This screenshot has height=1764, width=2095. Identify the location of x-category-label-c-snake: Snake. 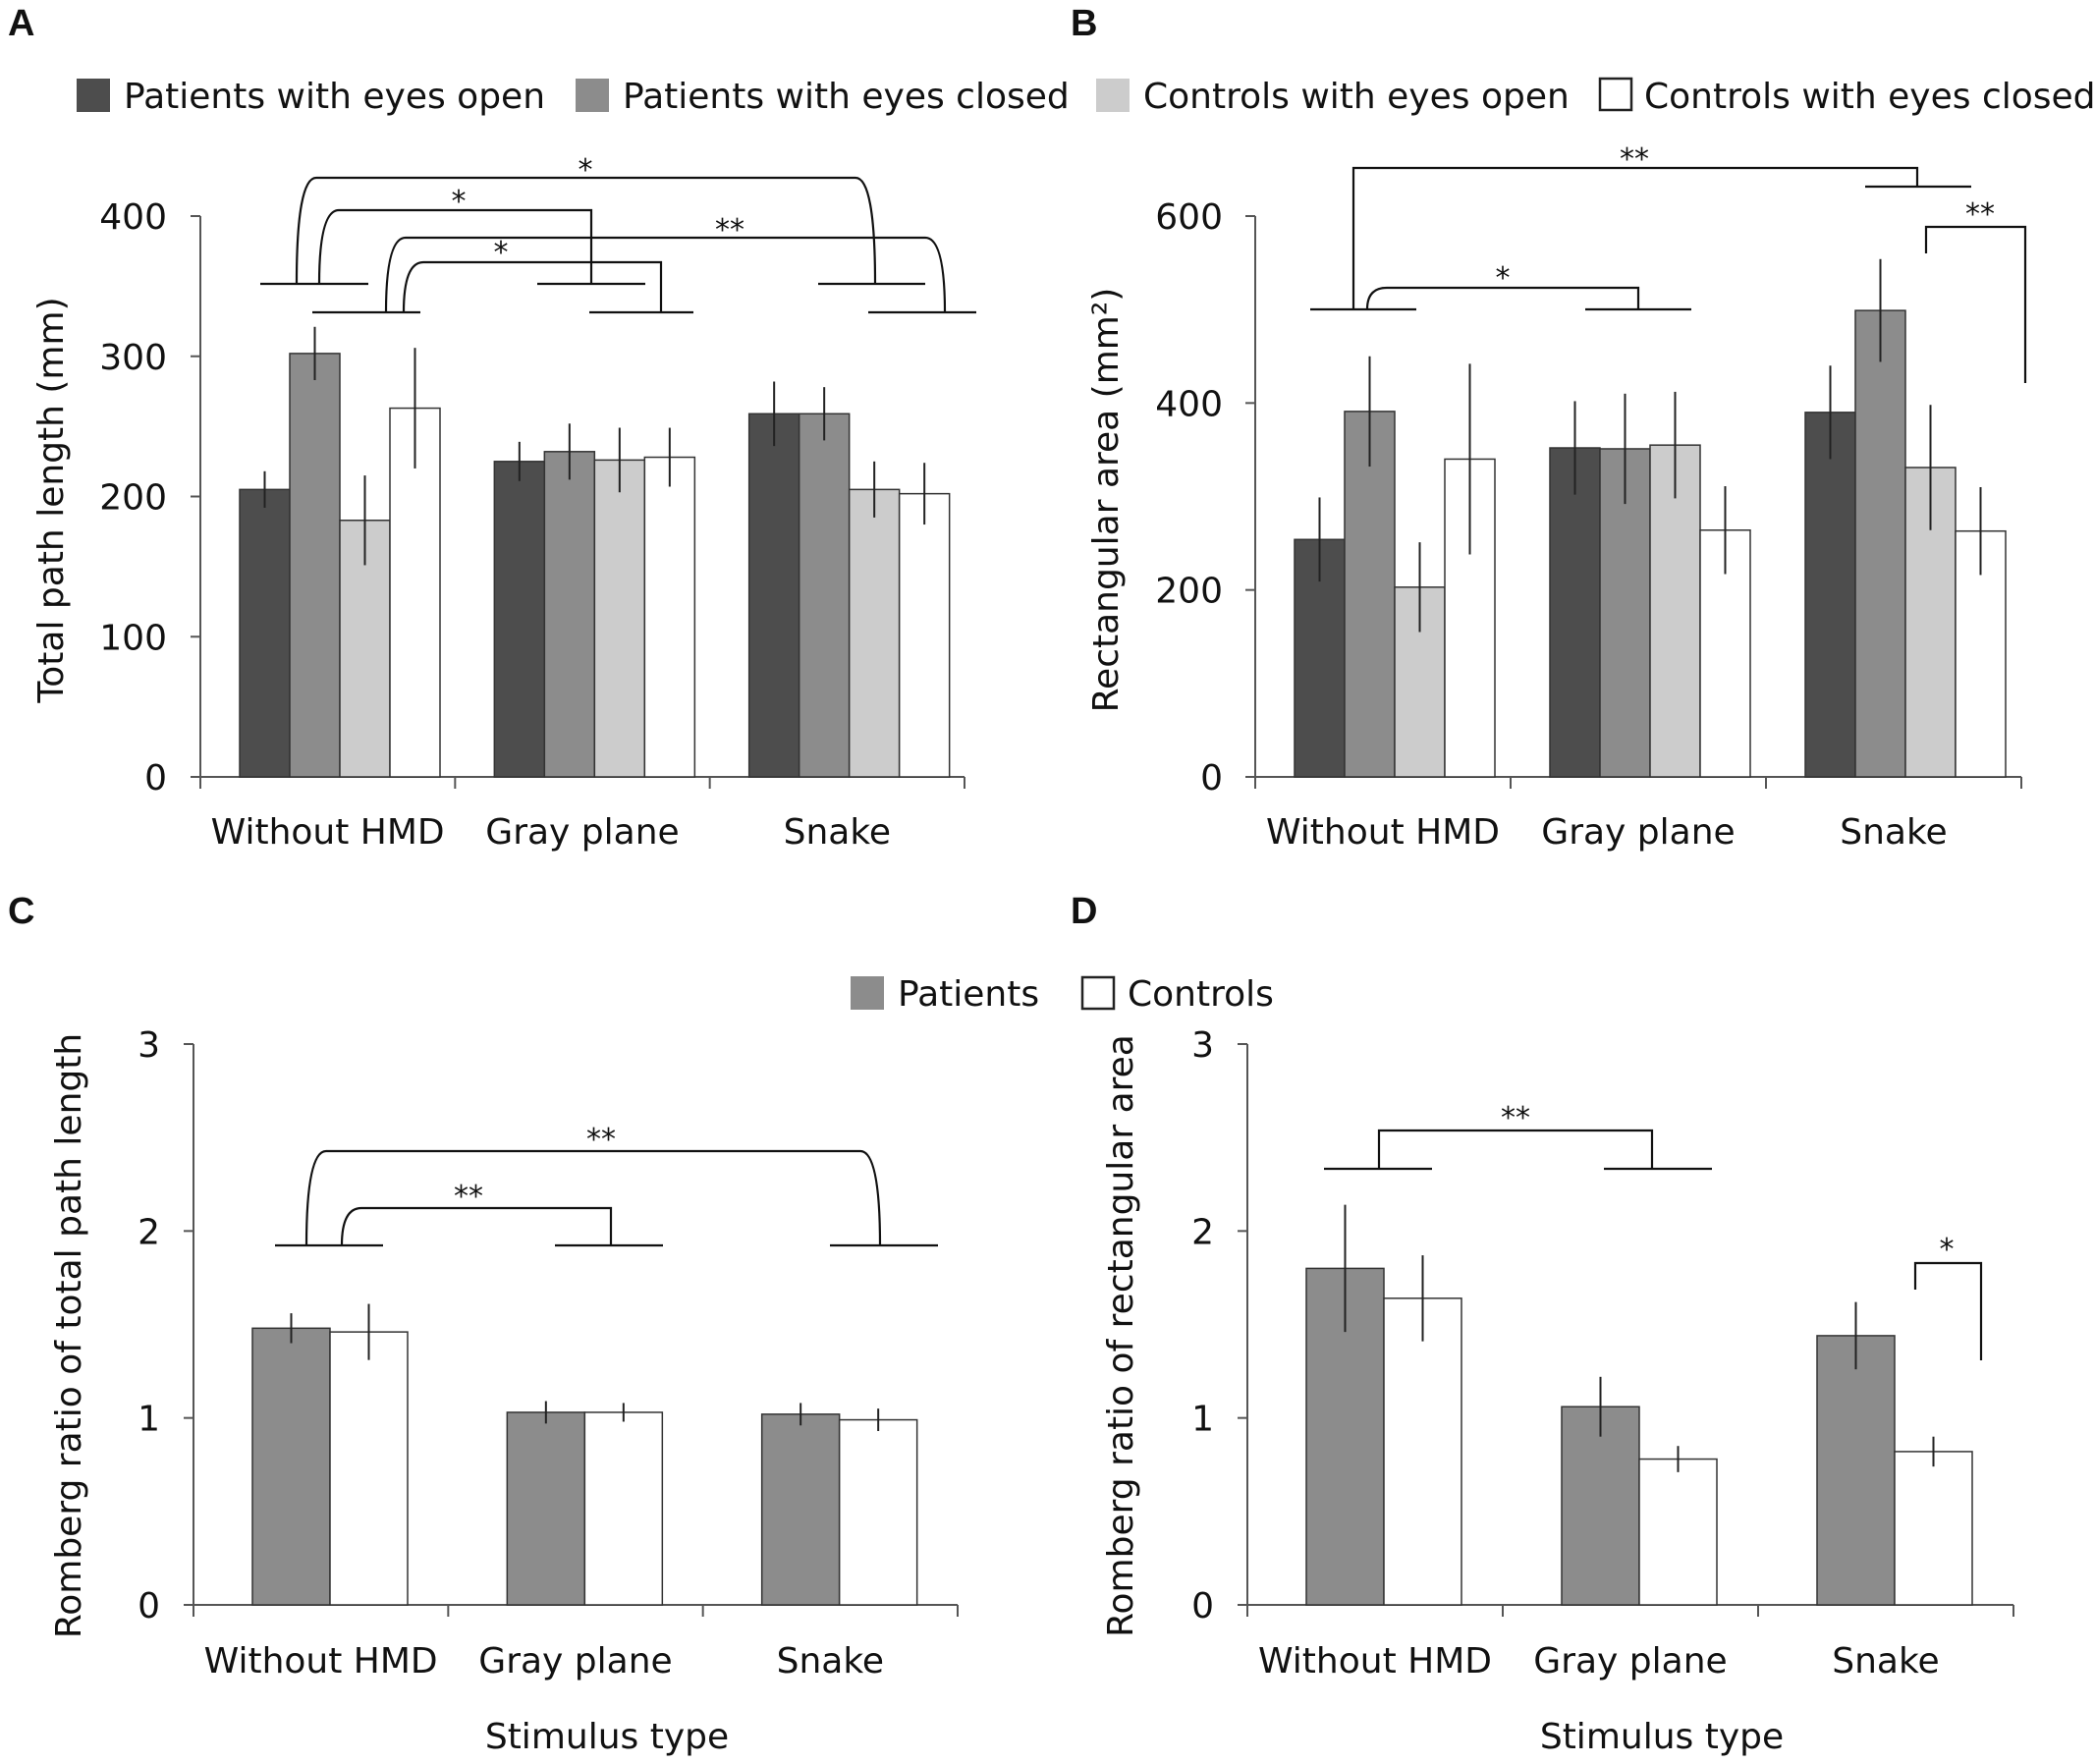
(830, 1661).